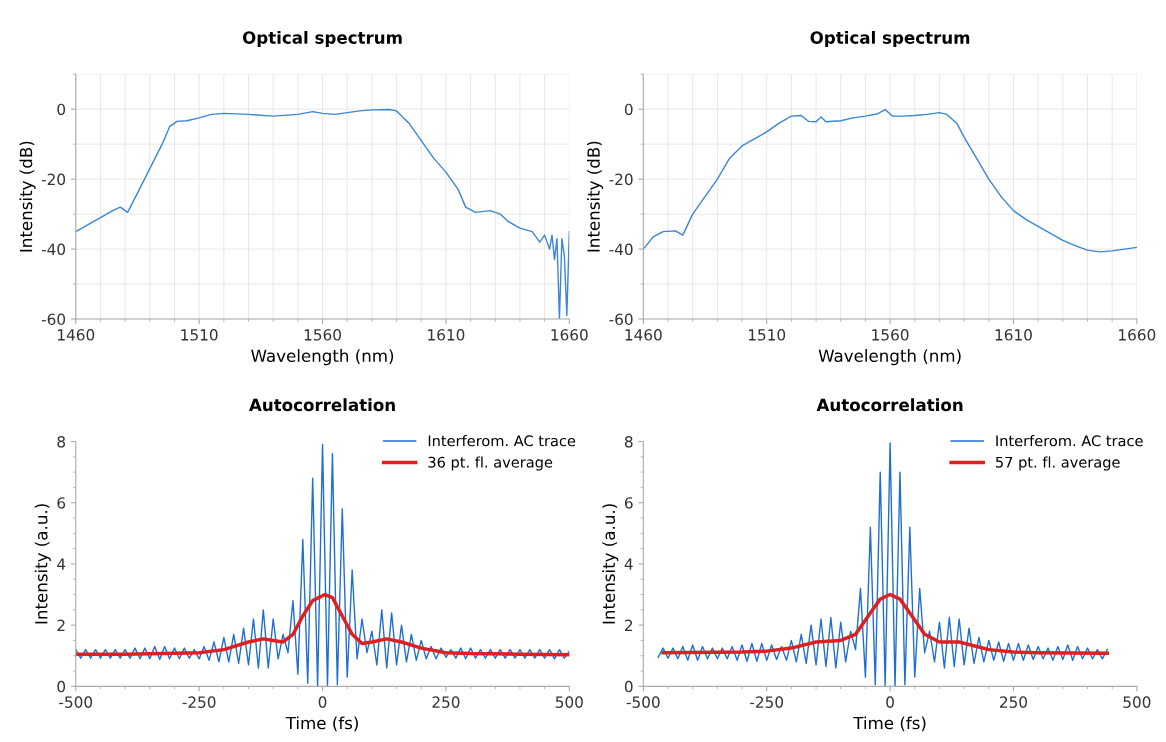  I want to click on legend-label: 57 pt. fl. average, so click(1058, 463).